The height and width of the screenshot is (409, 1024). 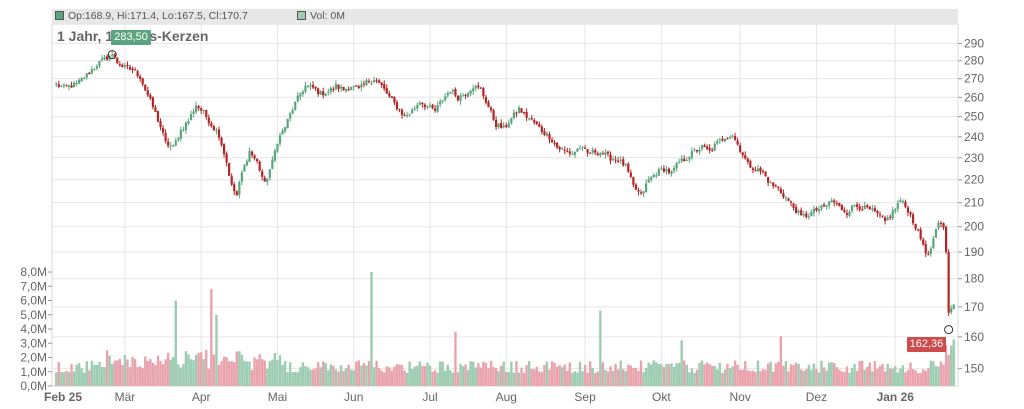 What do you see at coordinates (974, 307) in the screenshot?
I see `price-tick-label: 170` at bounding box center [974, 307].